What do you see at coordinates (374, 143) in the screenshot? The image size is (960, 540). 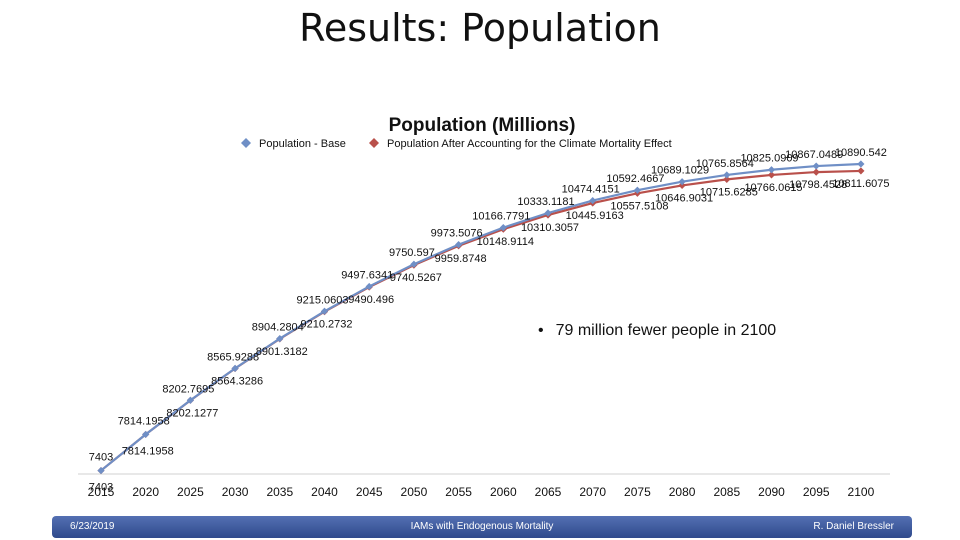 I see `legend-marker-climate` at bounding box center [374, 143].